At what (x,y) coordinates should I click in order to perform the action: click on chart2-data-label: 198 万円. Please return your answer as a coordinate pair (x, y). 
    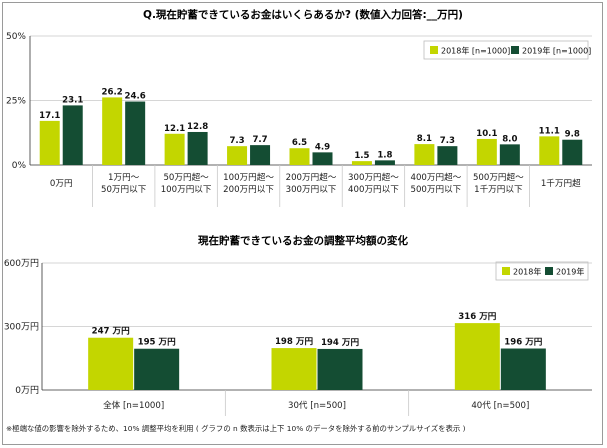
    Looking at the image, I should click on (294, 341).